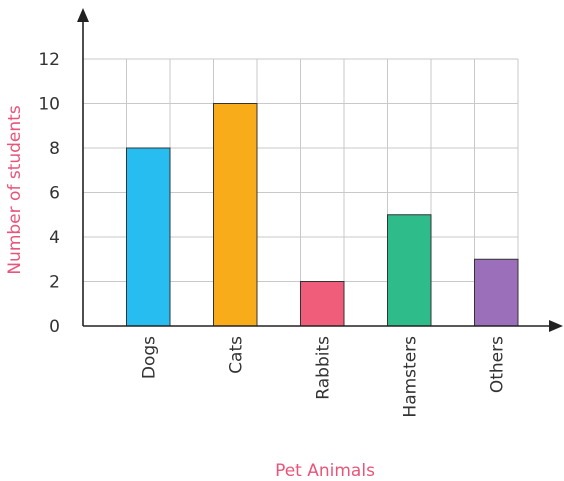 The height and width of the screenshot is (481, 564). I want to click on bar-rabbits, so click(322, 304).